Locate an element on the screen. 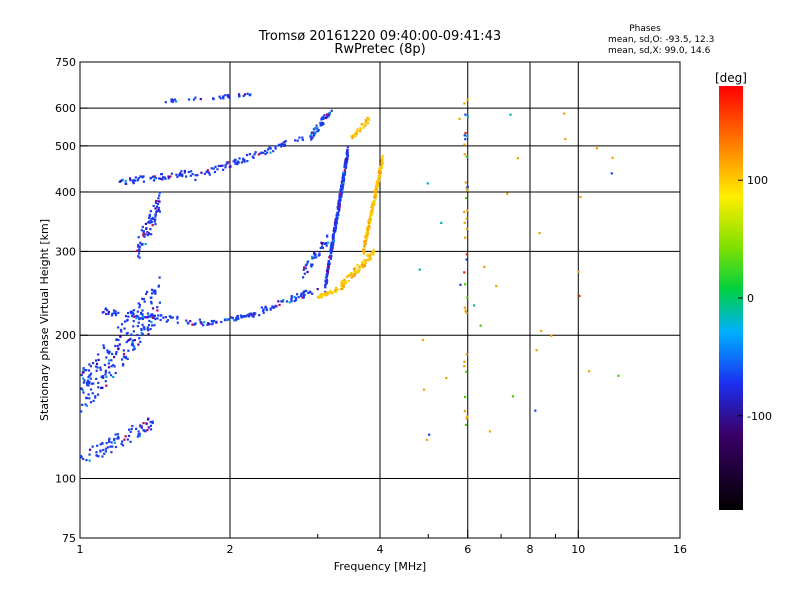 The image size is (800, 600). y-tick-label: 75 is located at coordinates (69, 538).